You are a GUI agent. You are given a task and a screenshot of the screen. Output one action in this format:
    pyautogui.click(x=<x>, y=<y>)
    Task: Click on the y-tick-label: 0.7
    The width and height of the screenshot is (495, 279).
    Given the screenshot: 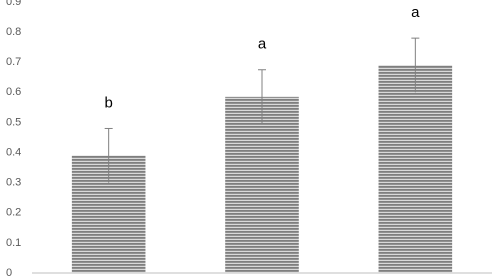 What is the action you would take?
    pyautogui.click(x=13, y=62)
    